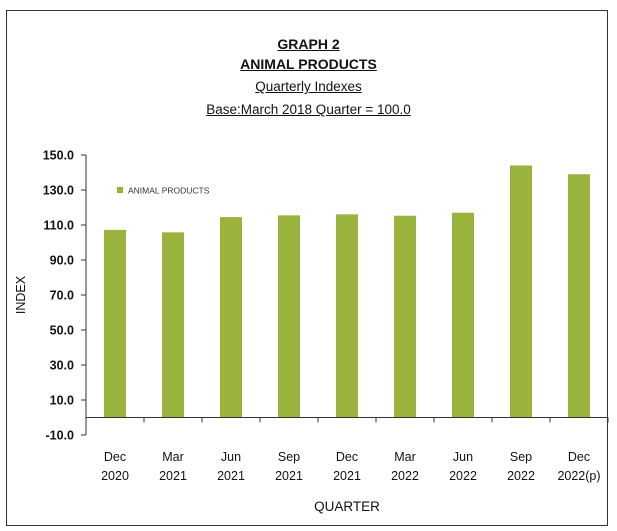 The image size is (617, 531). I want to click on legend-label: ANIMAL PRODUCTS, so click(169, 191).